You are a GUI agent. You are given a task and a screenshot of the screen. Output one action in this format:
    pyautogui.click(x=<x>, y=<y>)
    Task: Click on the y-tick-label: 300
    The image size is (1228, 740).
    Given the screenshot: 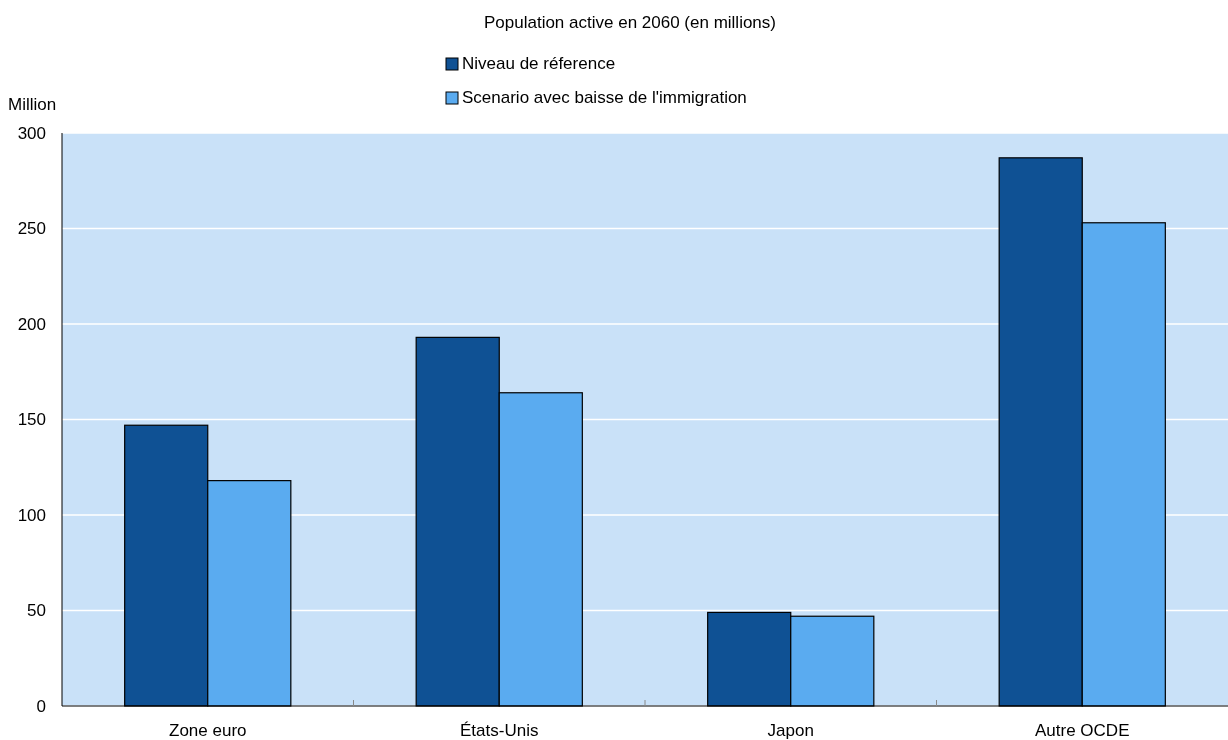 What is the action you would take?
    pyautogui.click(x=31, y=133)
    